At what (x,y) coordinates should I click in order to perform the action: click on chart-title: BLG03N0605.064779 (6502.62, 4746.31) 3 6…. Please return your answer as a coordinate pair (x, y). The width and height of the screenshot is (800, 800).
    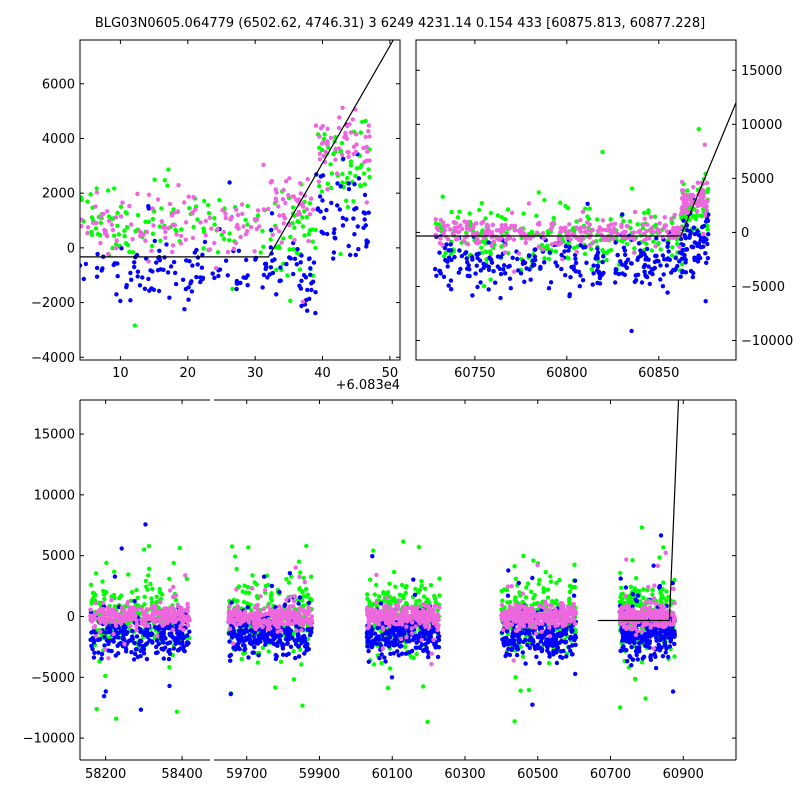
    Looking at the image, I should click on (400, 23).